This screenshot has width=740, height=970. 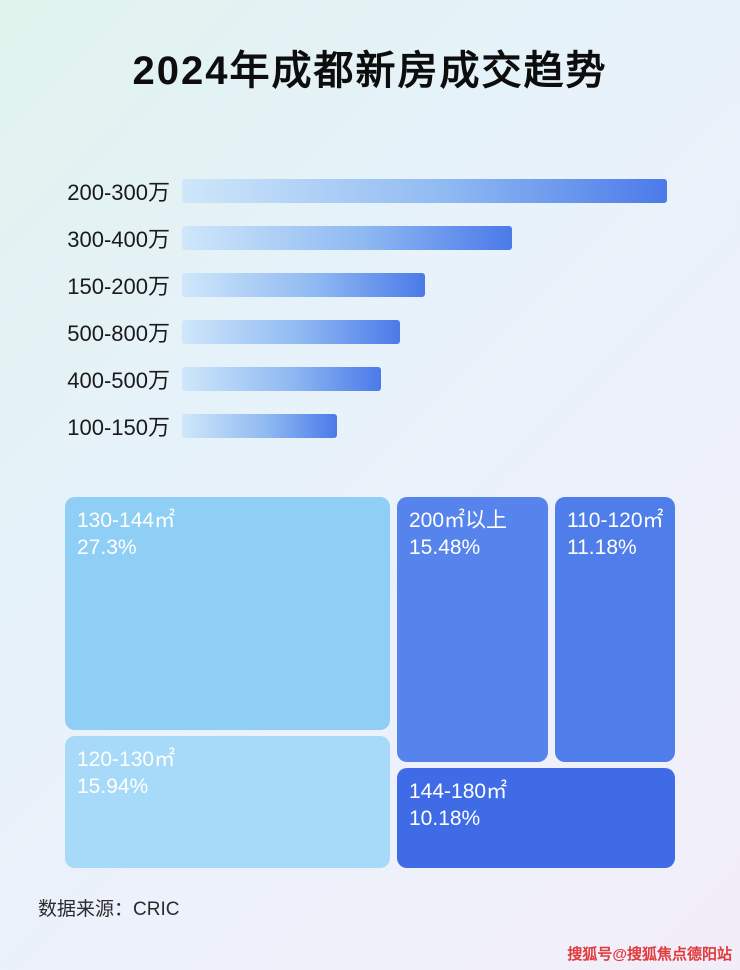 I want to click on treemap-block-label: 200㎡以上, so click(x=458, y=520).